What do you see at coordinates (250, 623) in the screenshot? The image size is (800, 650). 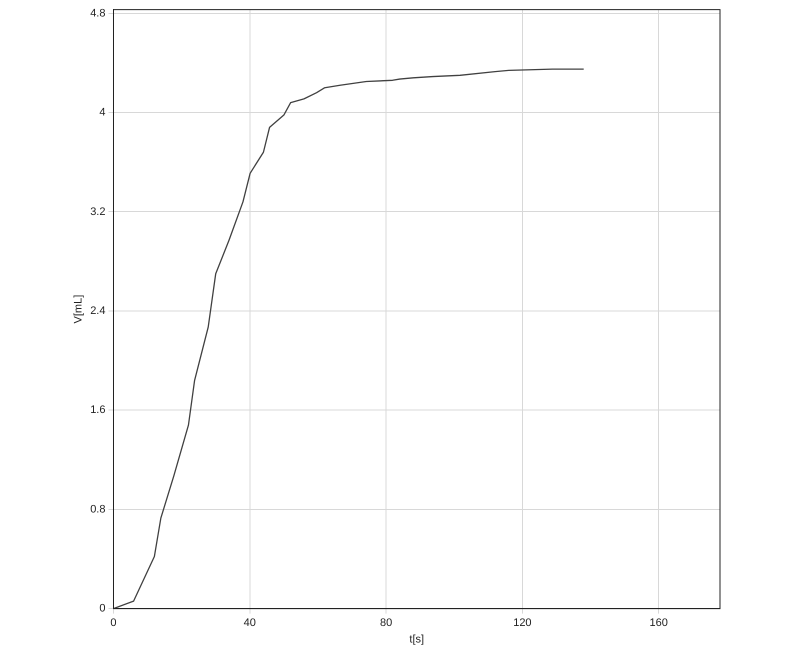 I see `x-tick-label: 40` at bounding box center [250, 623].